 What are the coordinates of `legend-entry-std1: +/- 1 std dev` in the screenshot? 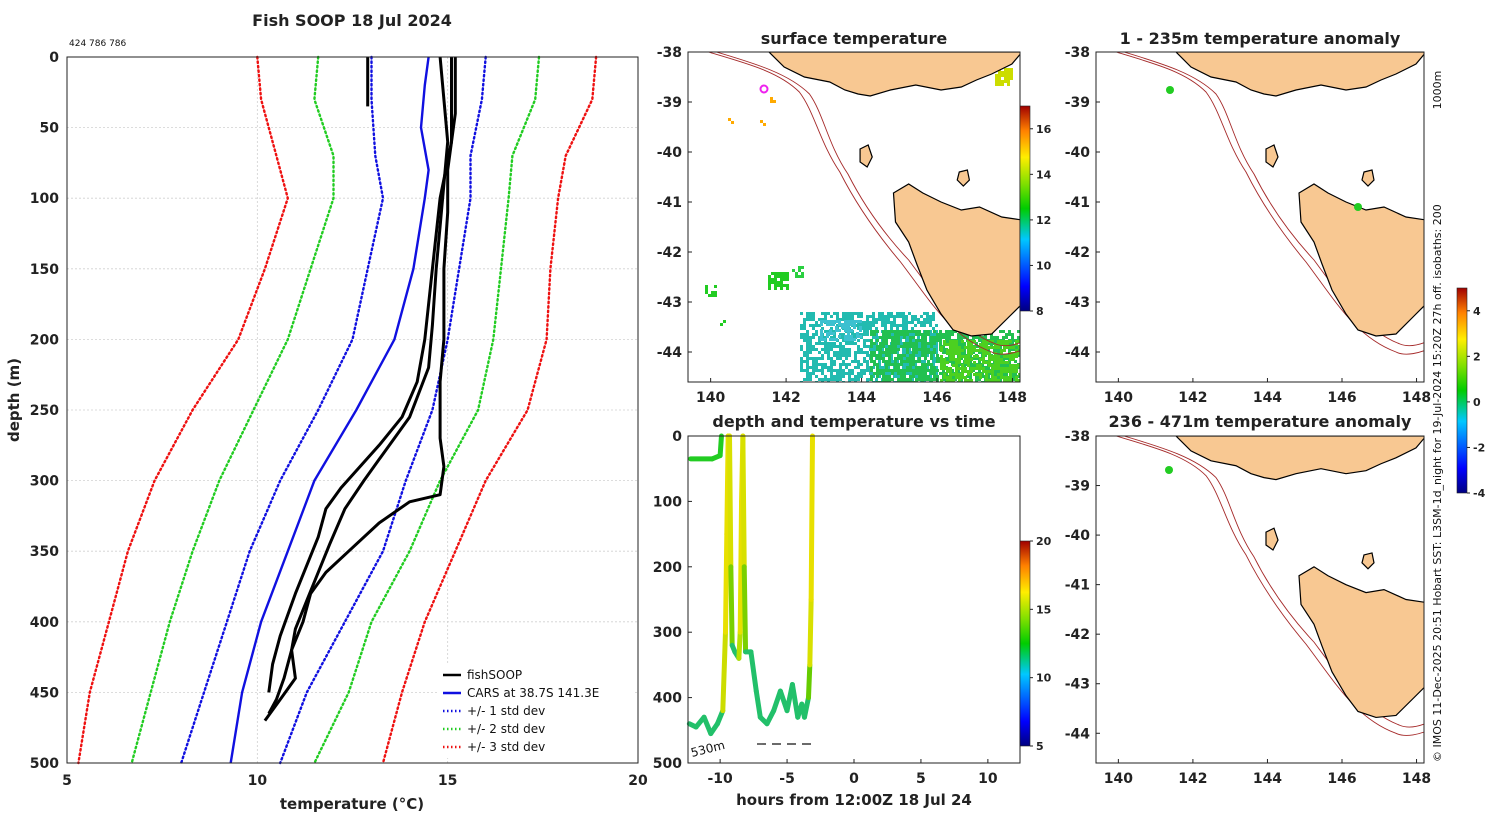 It's located at (506, 711).